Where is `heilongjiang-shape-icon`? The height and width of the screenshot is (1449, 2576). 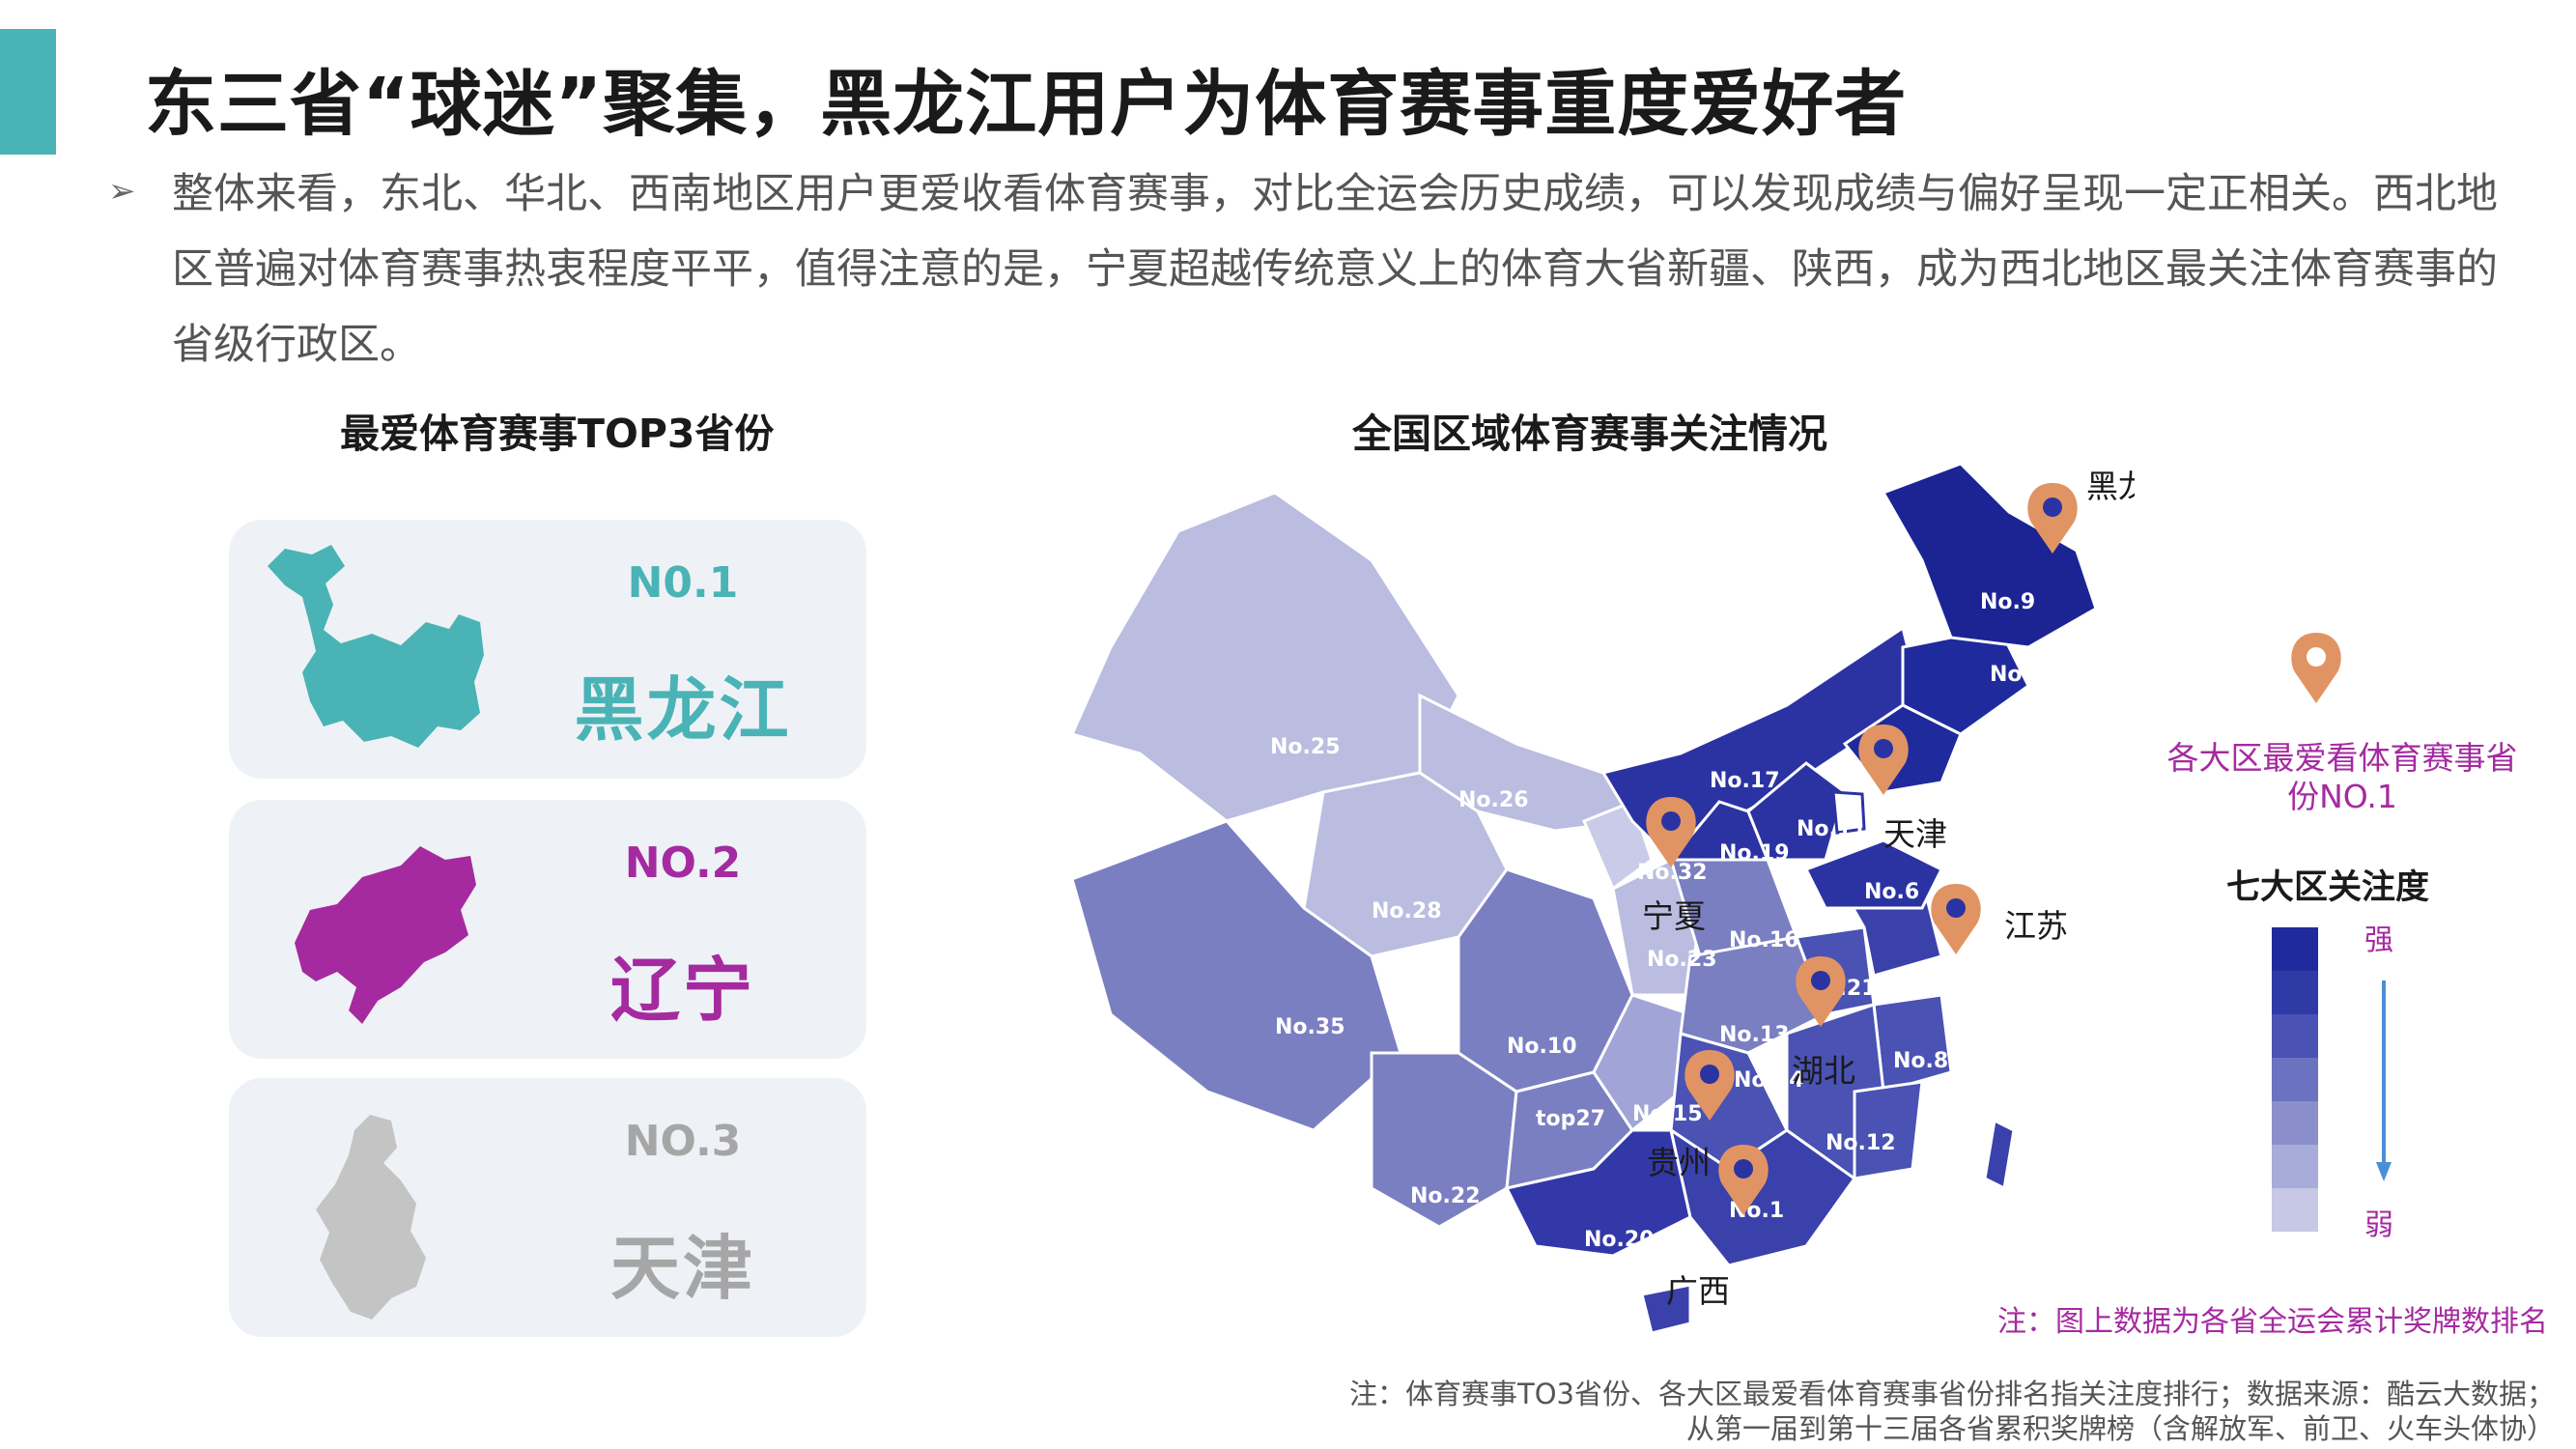 heilongjiang-shape-icon is located at coordinates (376, 646).